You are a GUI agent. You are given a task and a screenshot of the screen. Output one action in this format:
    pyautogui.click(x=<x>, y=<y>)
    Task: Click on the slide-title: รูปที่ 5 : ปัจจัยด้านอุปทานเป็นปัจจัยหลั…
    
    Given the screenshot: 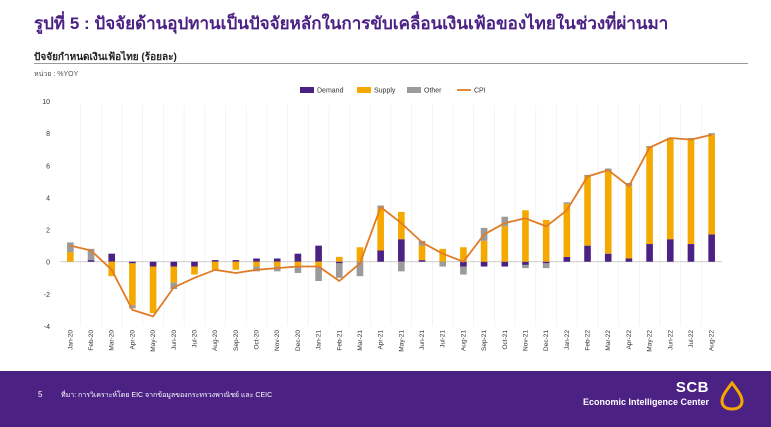 What is the action you would take?
    pyautogui.click(x=351, y=23)
    